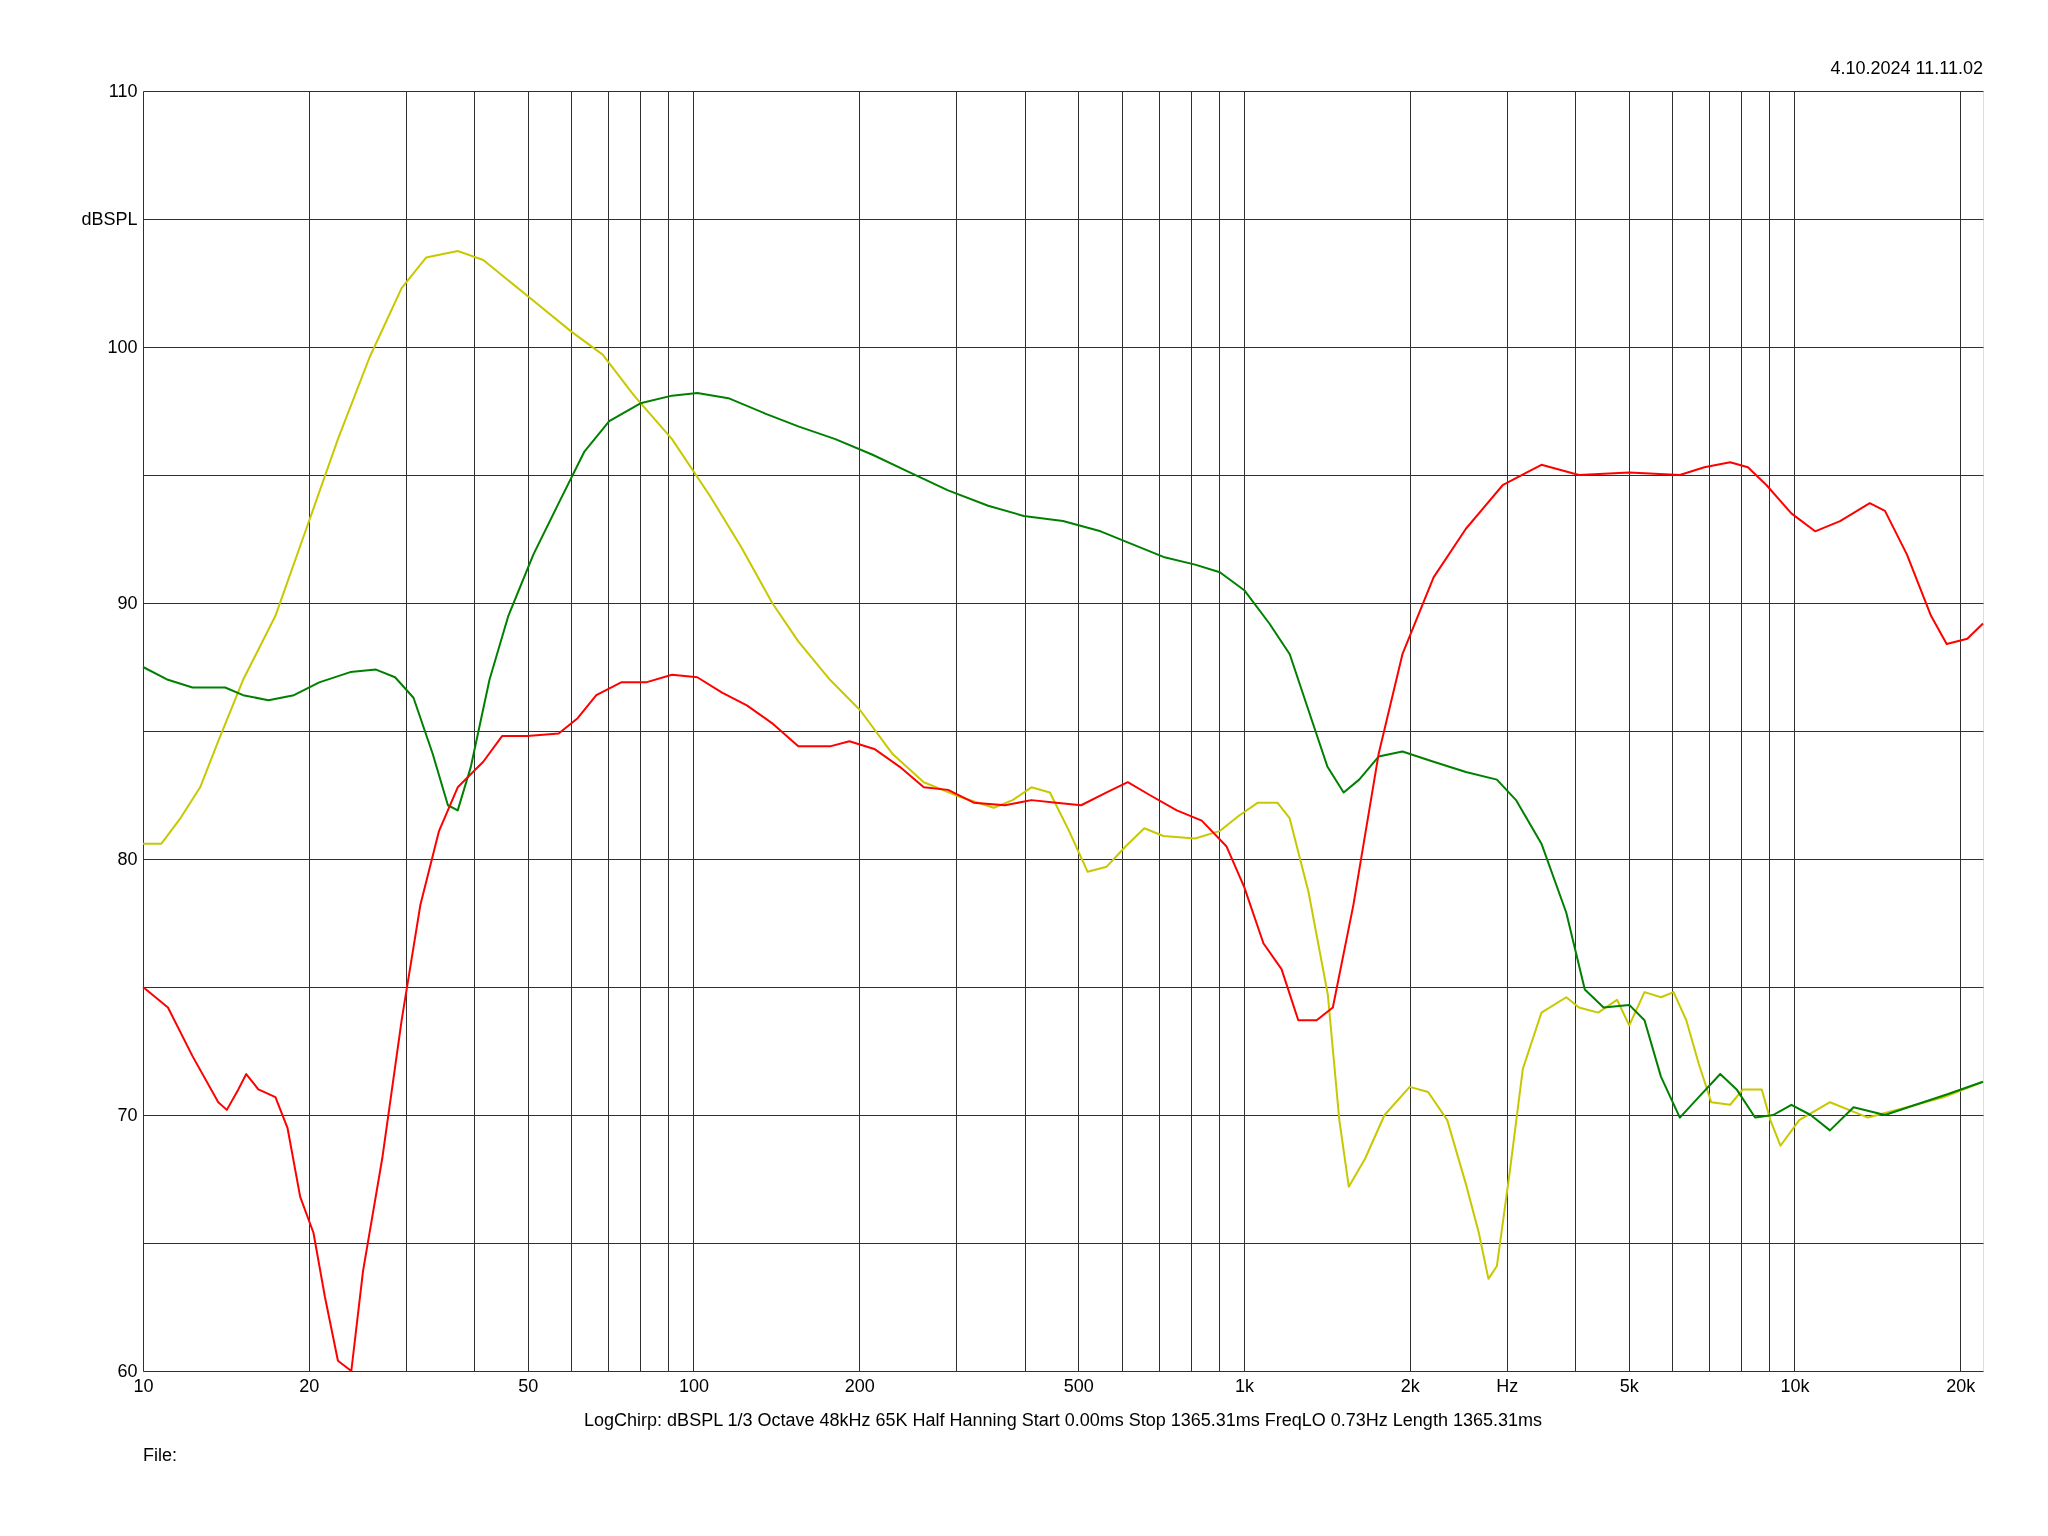 This screenshot has height=1536, width=2048. Describe the element at coordinates (122, 346) in the screenshot. I see `y-tick-label: 100` at that location.